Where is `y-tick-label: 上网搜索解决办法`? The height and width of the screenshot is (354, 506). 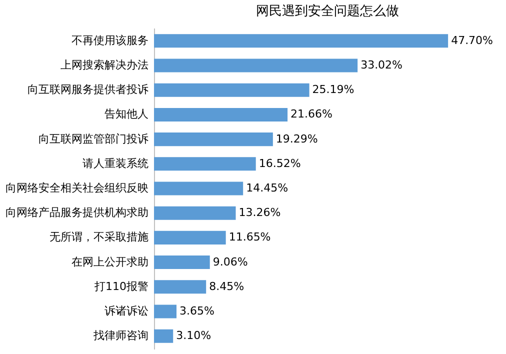 y-tick-label: 上网搜索解决办法 is located at coordinates (104, 65).